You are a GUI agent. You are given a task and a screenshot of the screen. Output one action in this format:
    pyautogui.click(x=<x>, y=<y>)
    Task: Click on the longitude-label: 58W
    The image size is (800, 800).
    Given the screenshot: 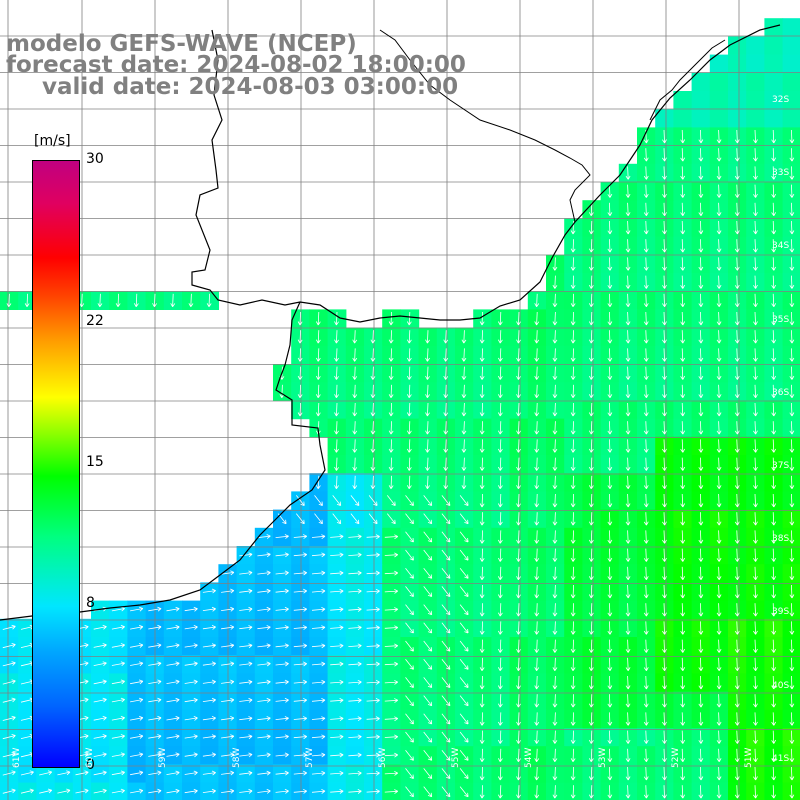 What is the action you would take?
    pyautogui.click(x=236, y=757)
    